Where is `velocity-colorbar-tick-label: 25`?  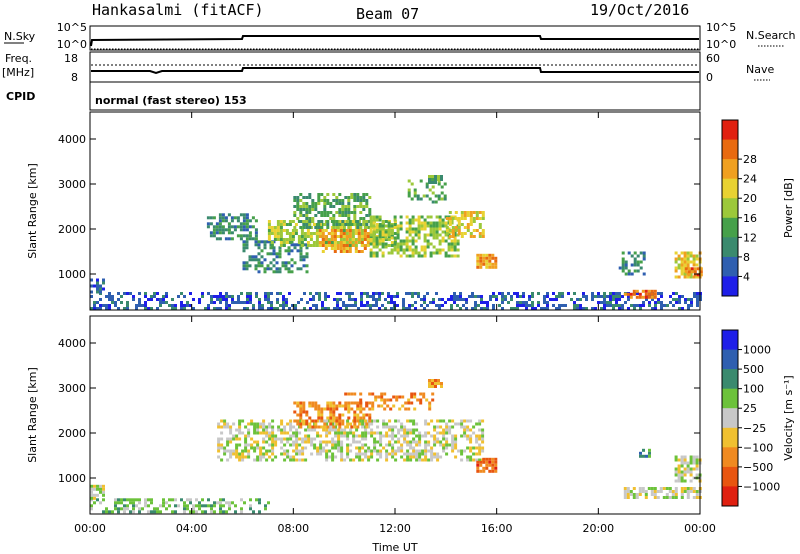 velocity-colorbar-tick-label: 25 is located at coordinates (750, 408).